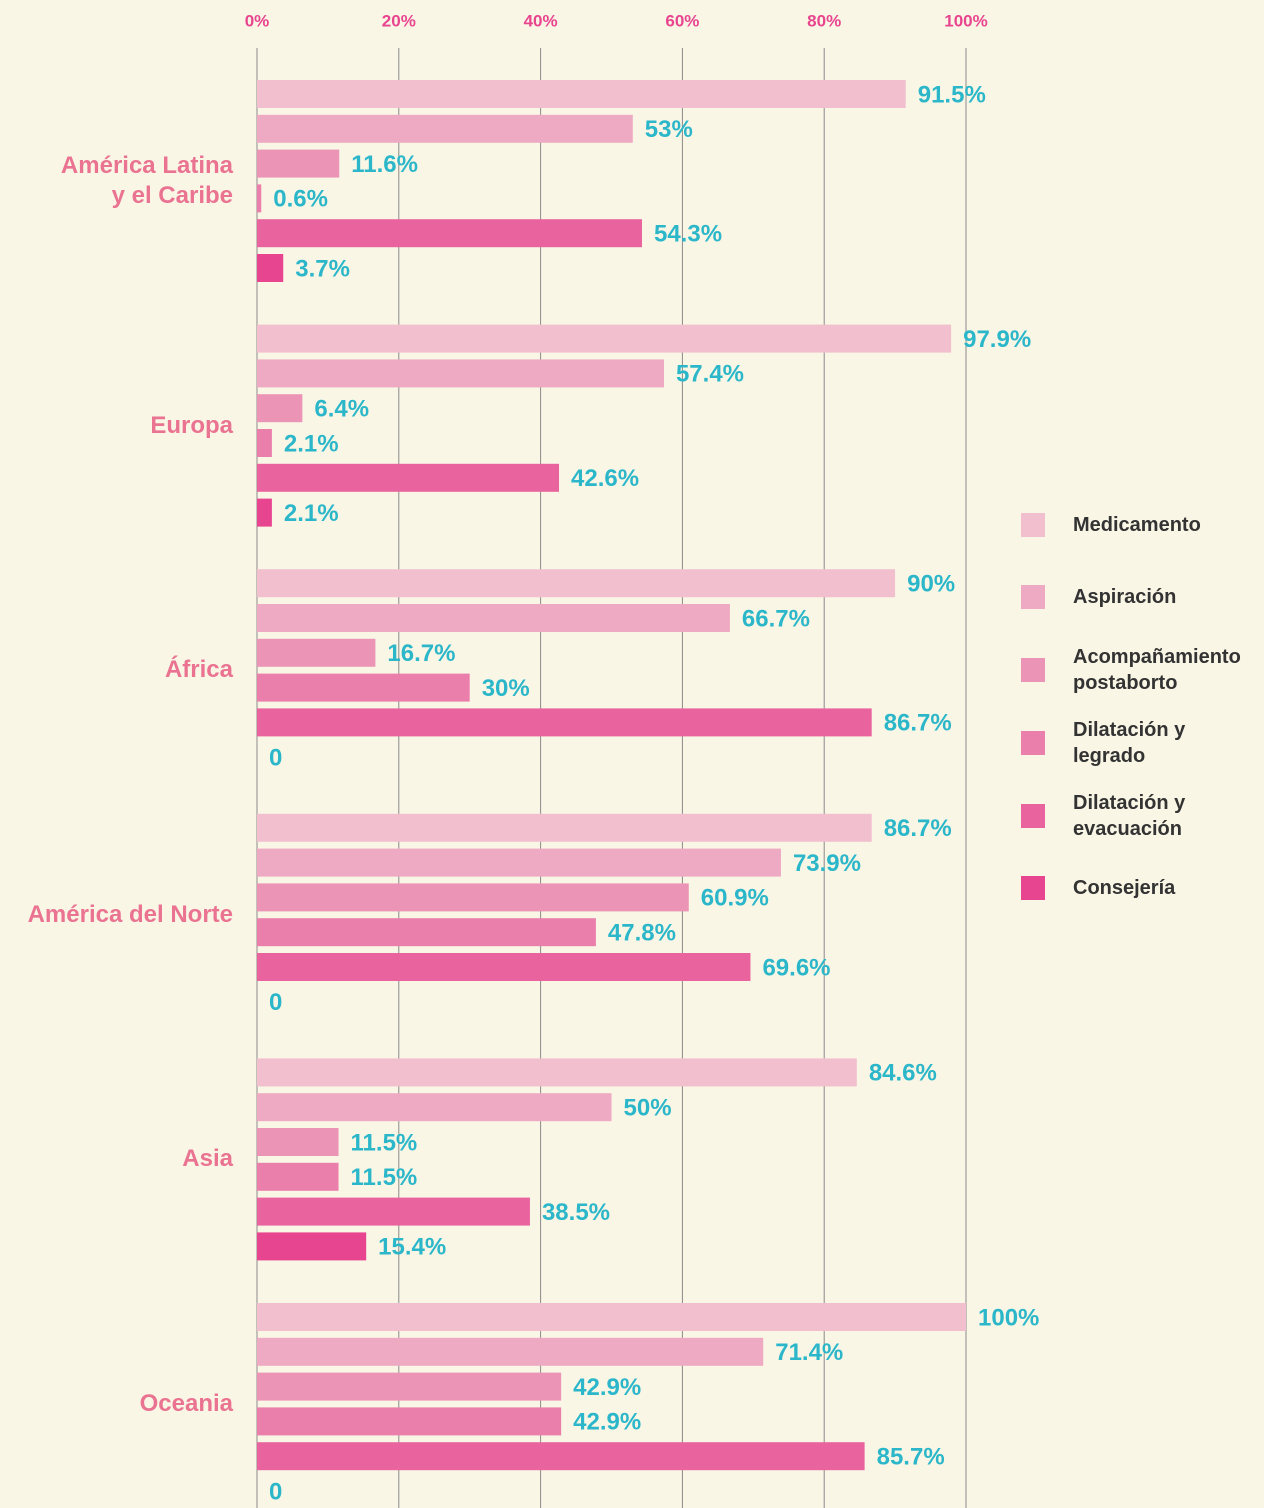 Image resolution: width=1264 pixels, height=1508 pixels. What do you see at coordinates (1129, 816) in the screenshot?
I see `legend-label: Dilatación y evacuación` at bounding box center [1129, 816].